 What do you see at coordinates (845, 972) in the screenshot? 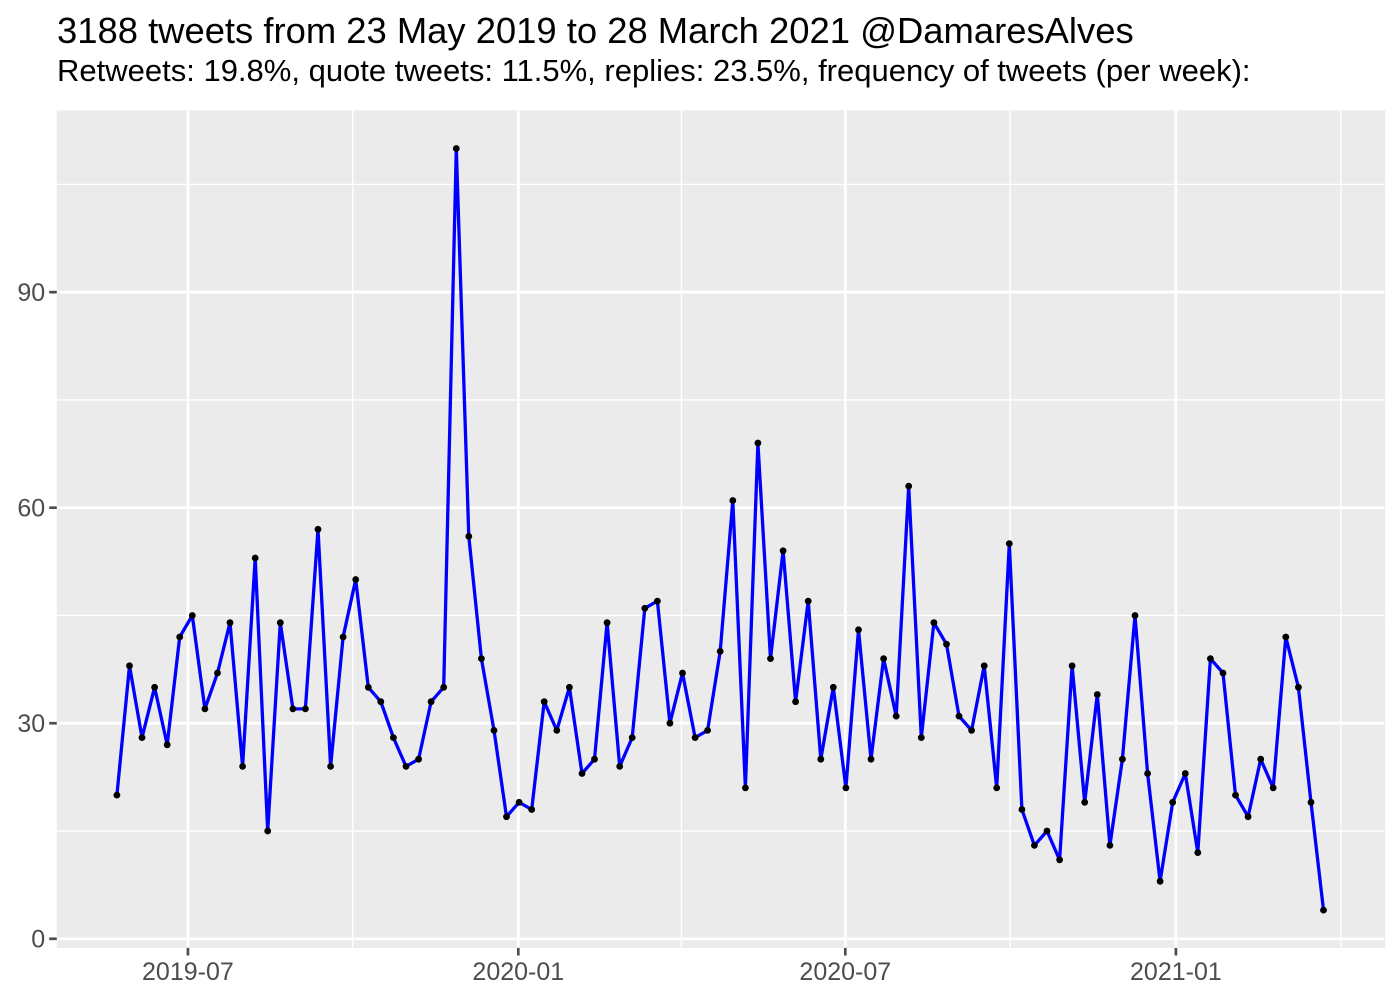
I see `svg-text: 2020-07` at bounding box center [845, 972].